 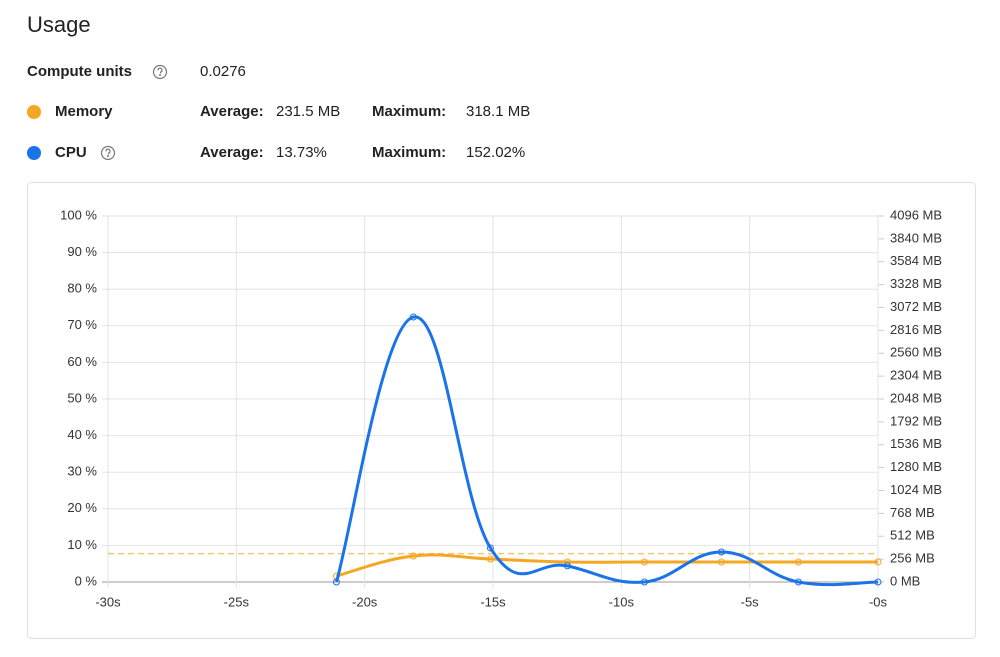 What do you see at coordinates (916, 237) in the screenshot?
I see `y2-tick-label: 3840 MB` at bounding box center [916, 237].